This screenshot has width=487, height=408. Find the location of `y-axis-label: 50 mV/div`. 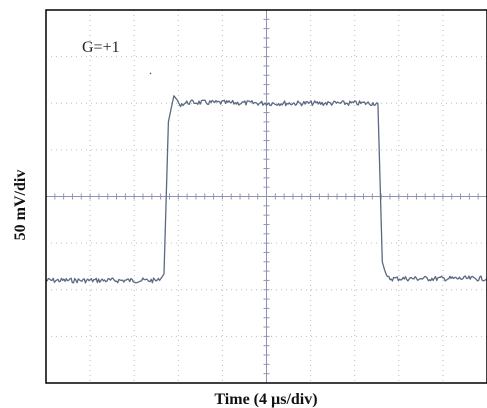

y-axis-label: 50 mV/div is located at coordinates (20, 205).